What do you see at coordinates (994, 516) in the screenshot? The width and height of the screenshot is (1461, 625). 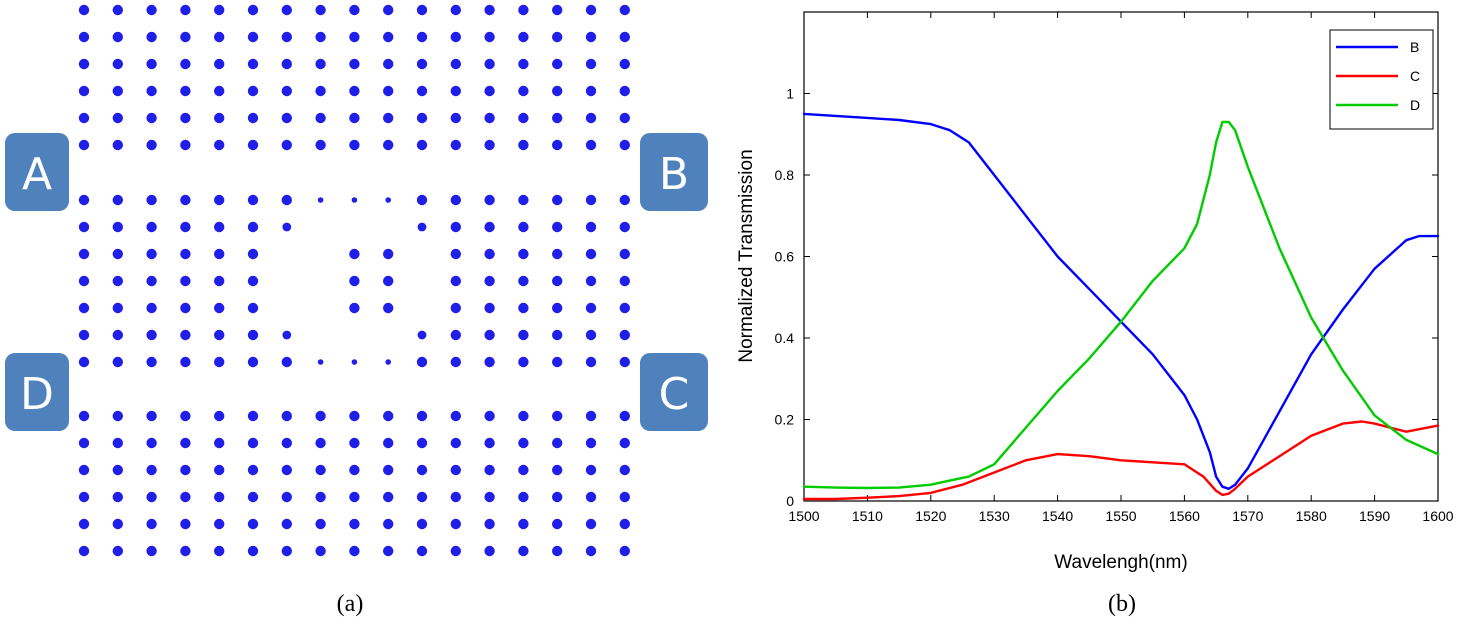 I see `x-tick-label: 1530` at bounding box center [994, 516].